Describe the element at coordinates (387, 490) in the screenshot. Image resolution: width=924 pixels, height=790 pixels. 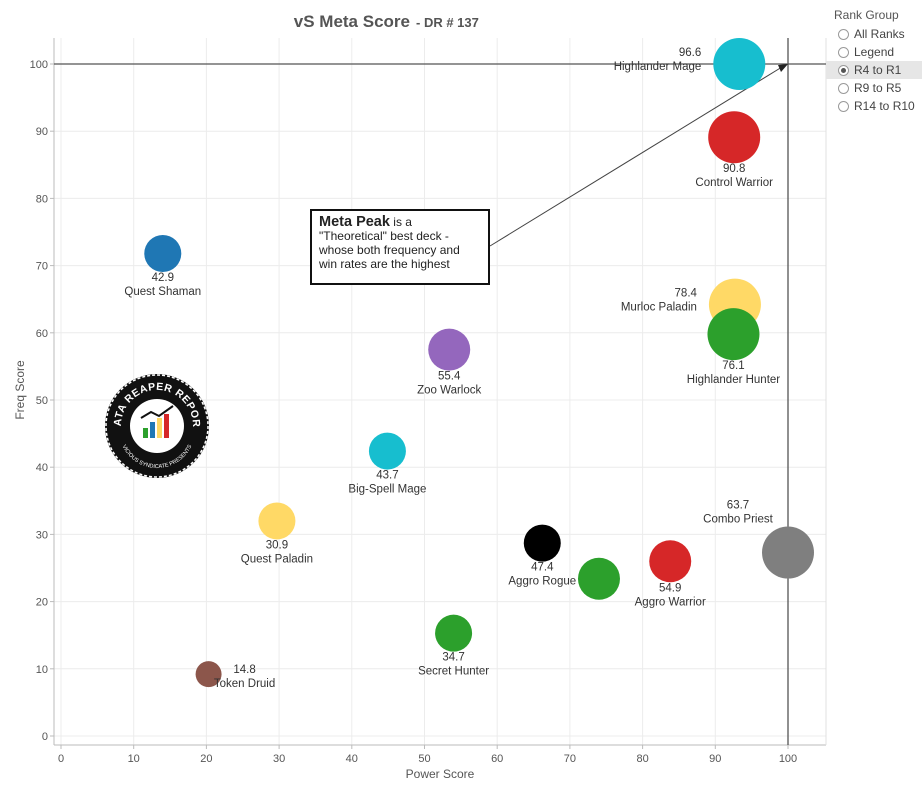
I see `point-name-label: Big-Spell Mage` at that location.